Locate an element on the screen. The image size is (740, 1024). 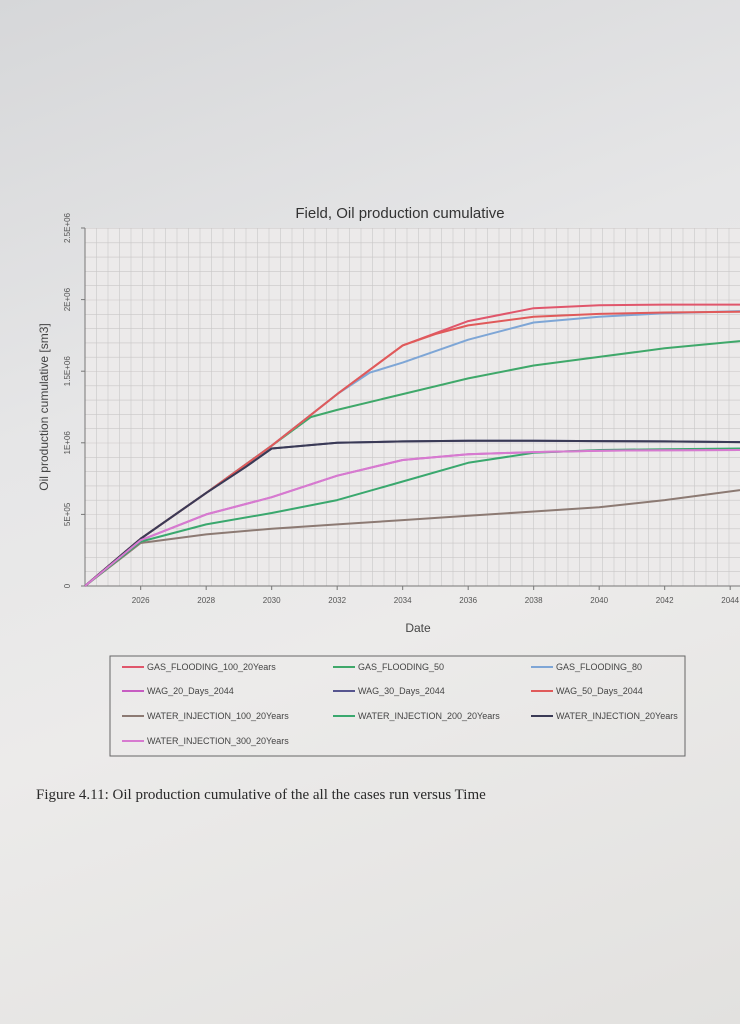
legend-label: WAG_30_Days_2044 is located at coordinates (401, 691).